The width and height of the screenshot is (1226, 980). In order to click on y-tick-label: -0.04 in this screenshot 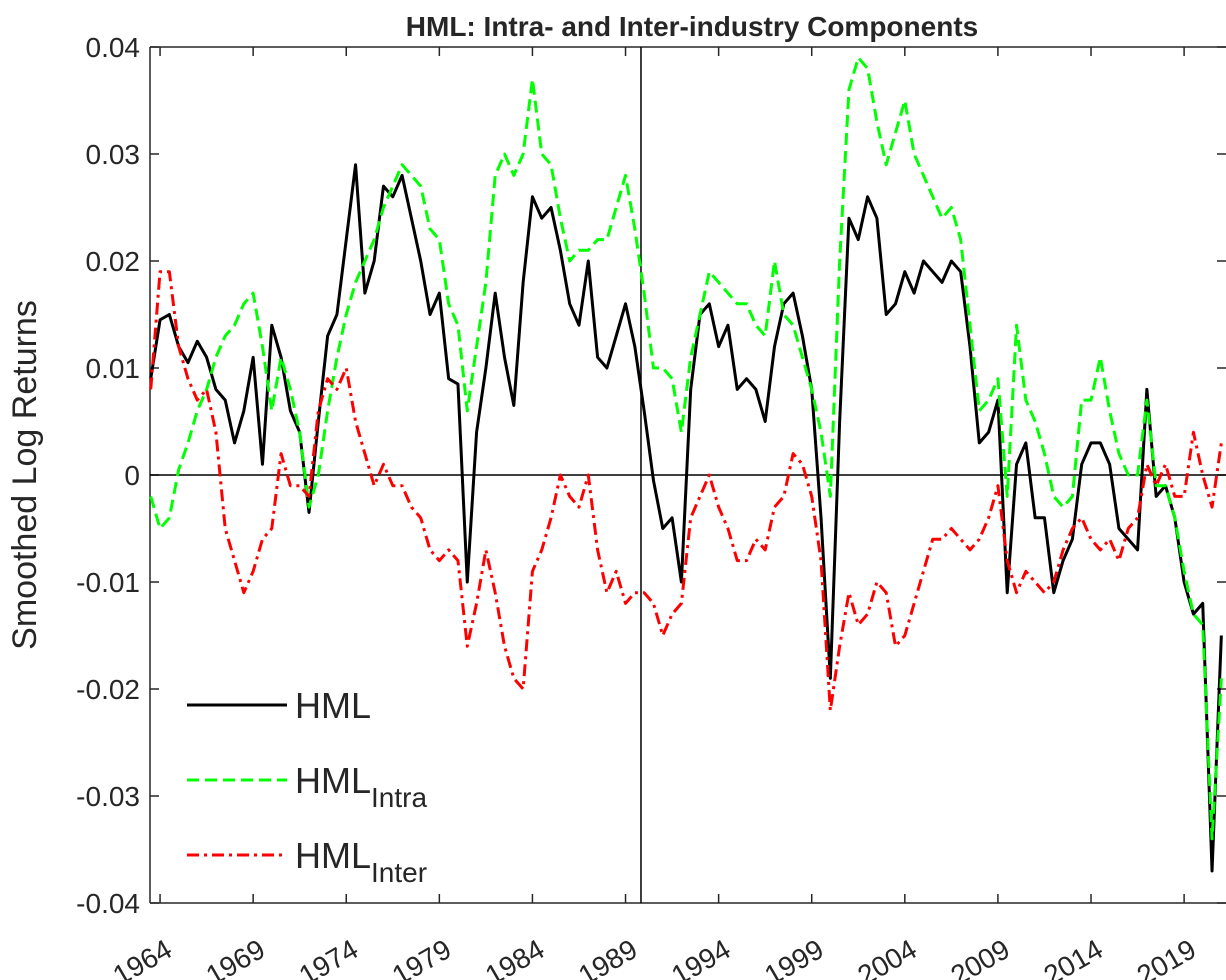, I will do `click(108, 903)`.